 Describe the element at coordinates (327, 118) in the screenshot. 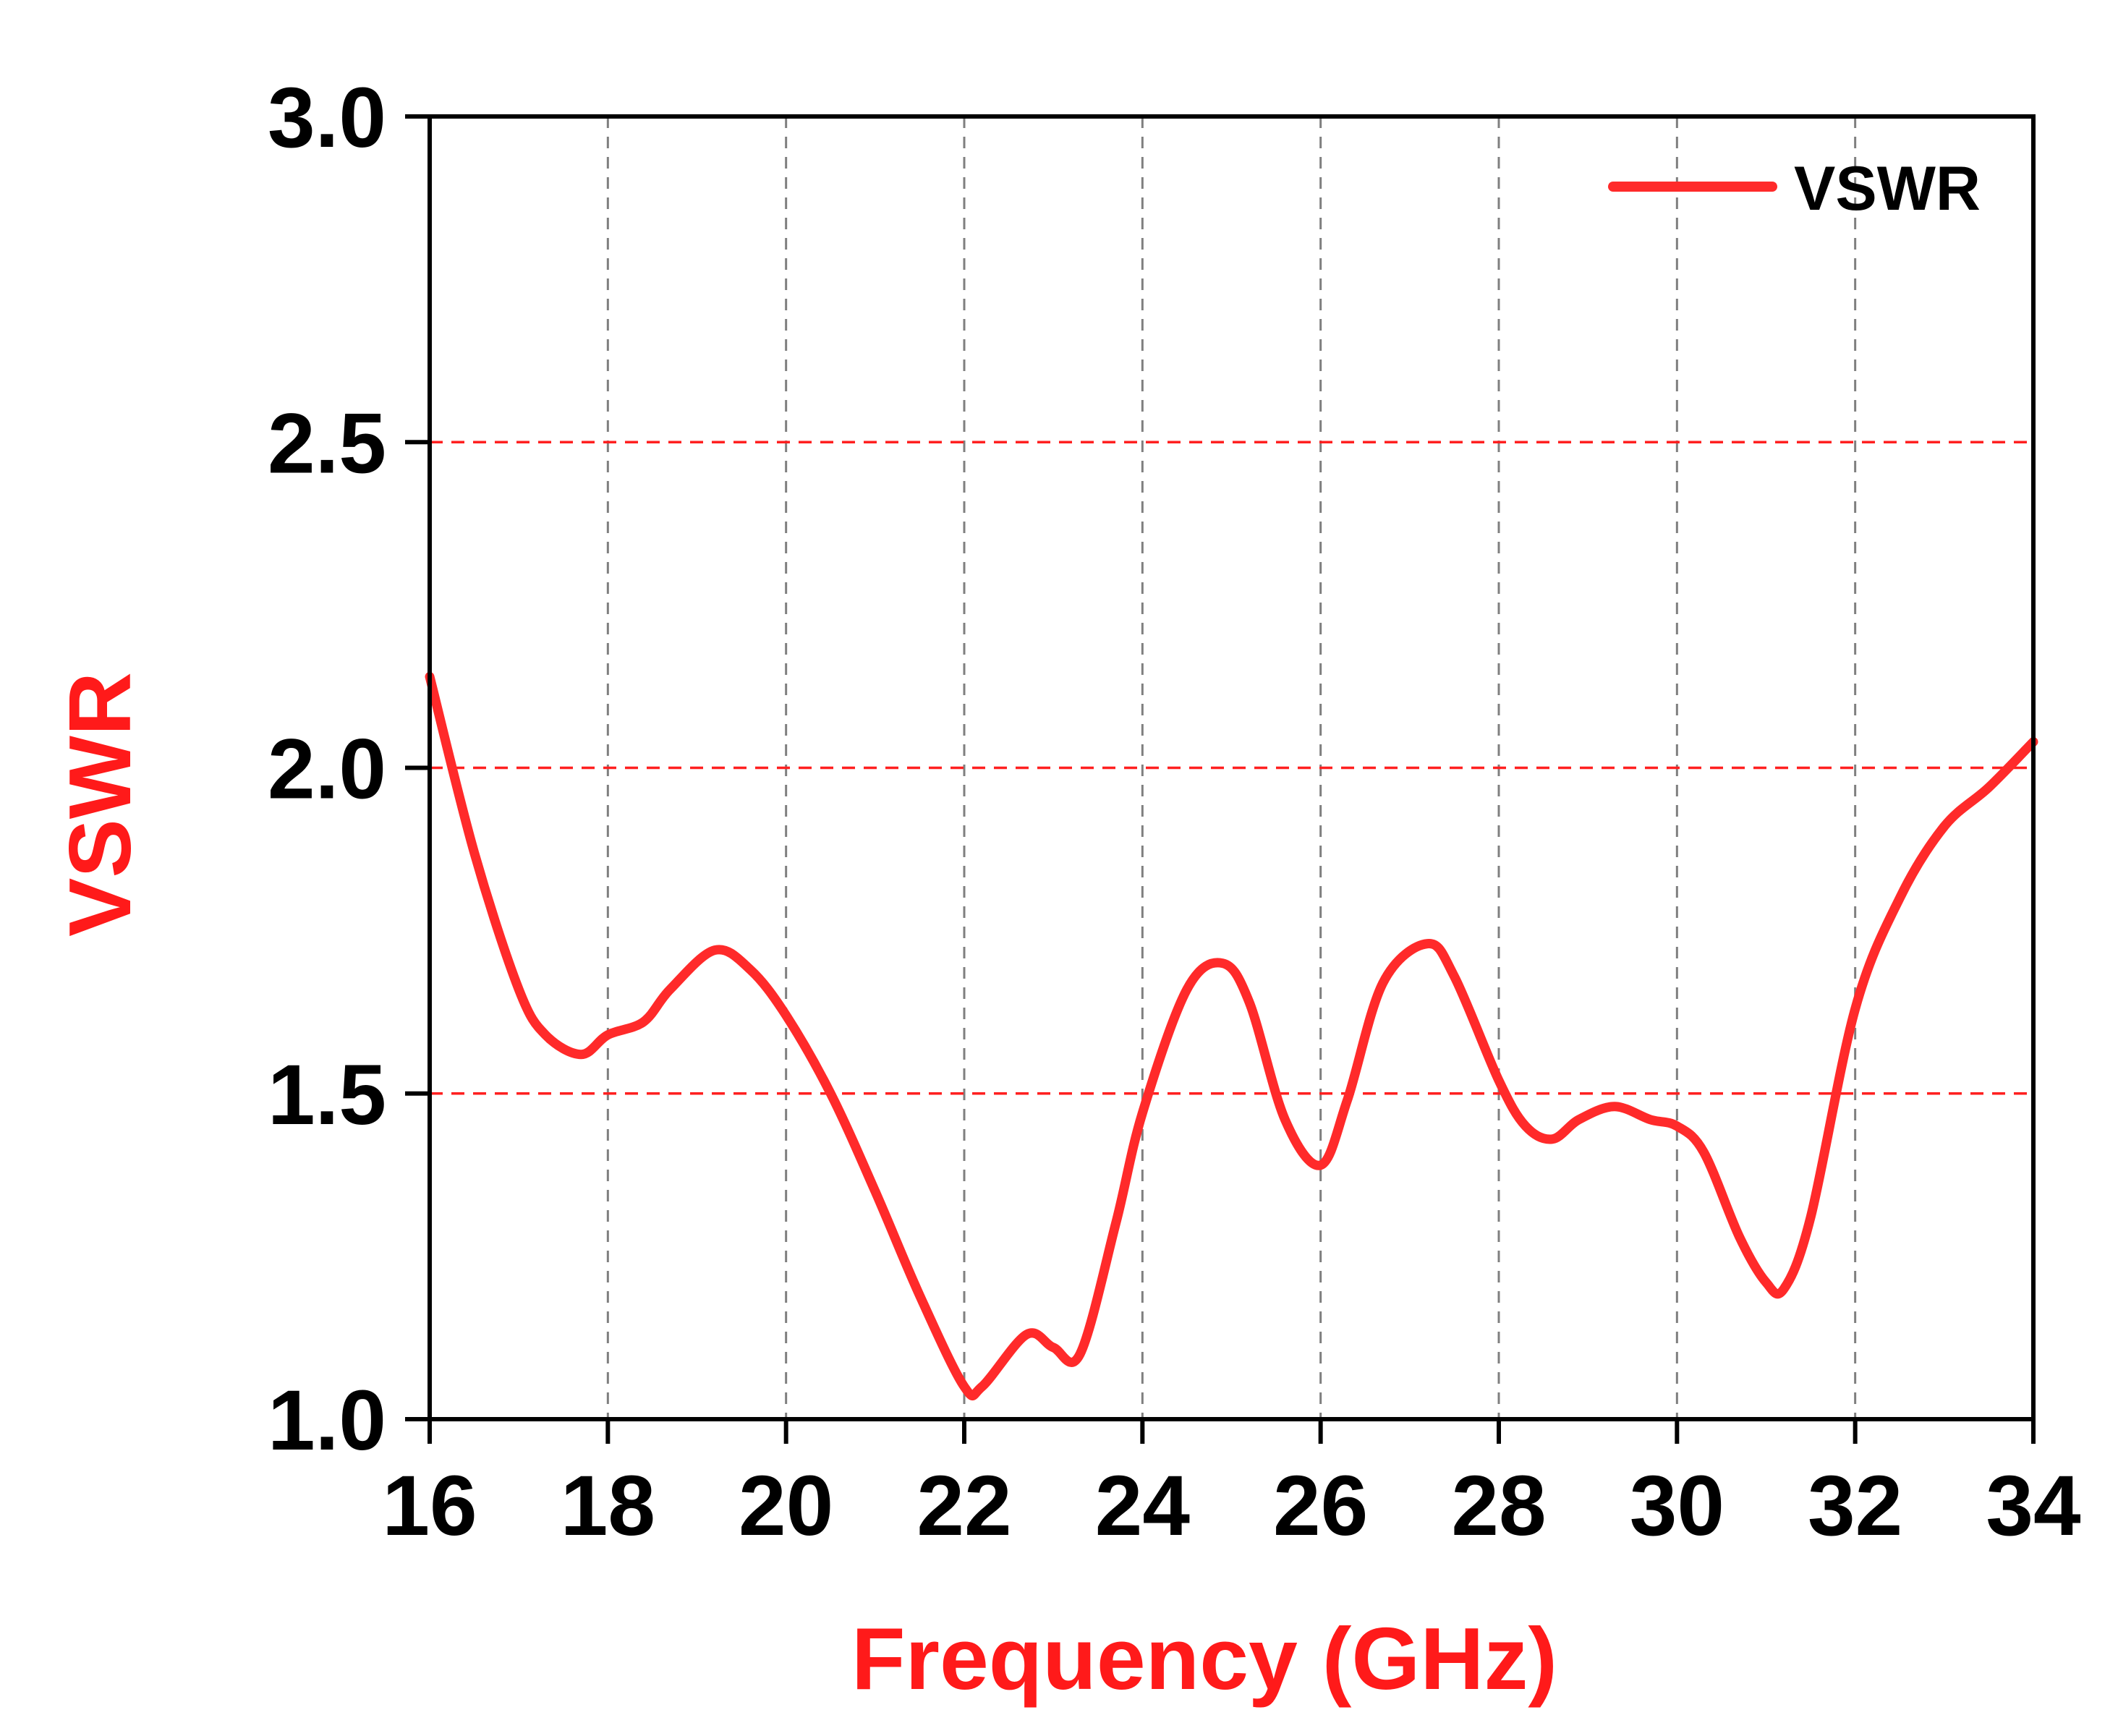

I see `y-tick-label-3: 3.0` at that location.